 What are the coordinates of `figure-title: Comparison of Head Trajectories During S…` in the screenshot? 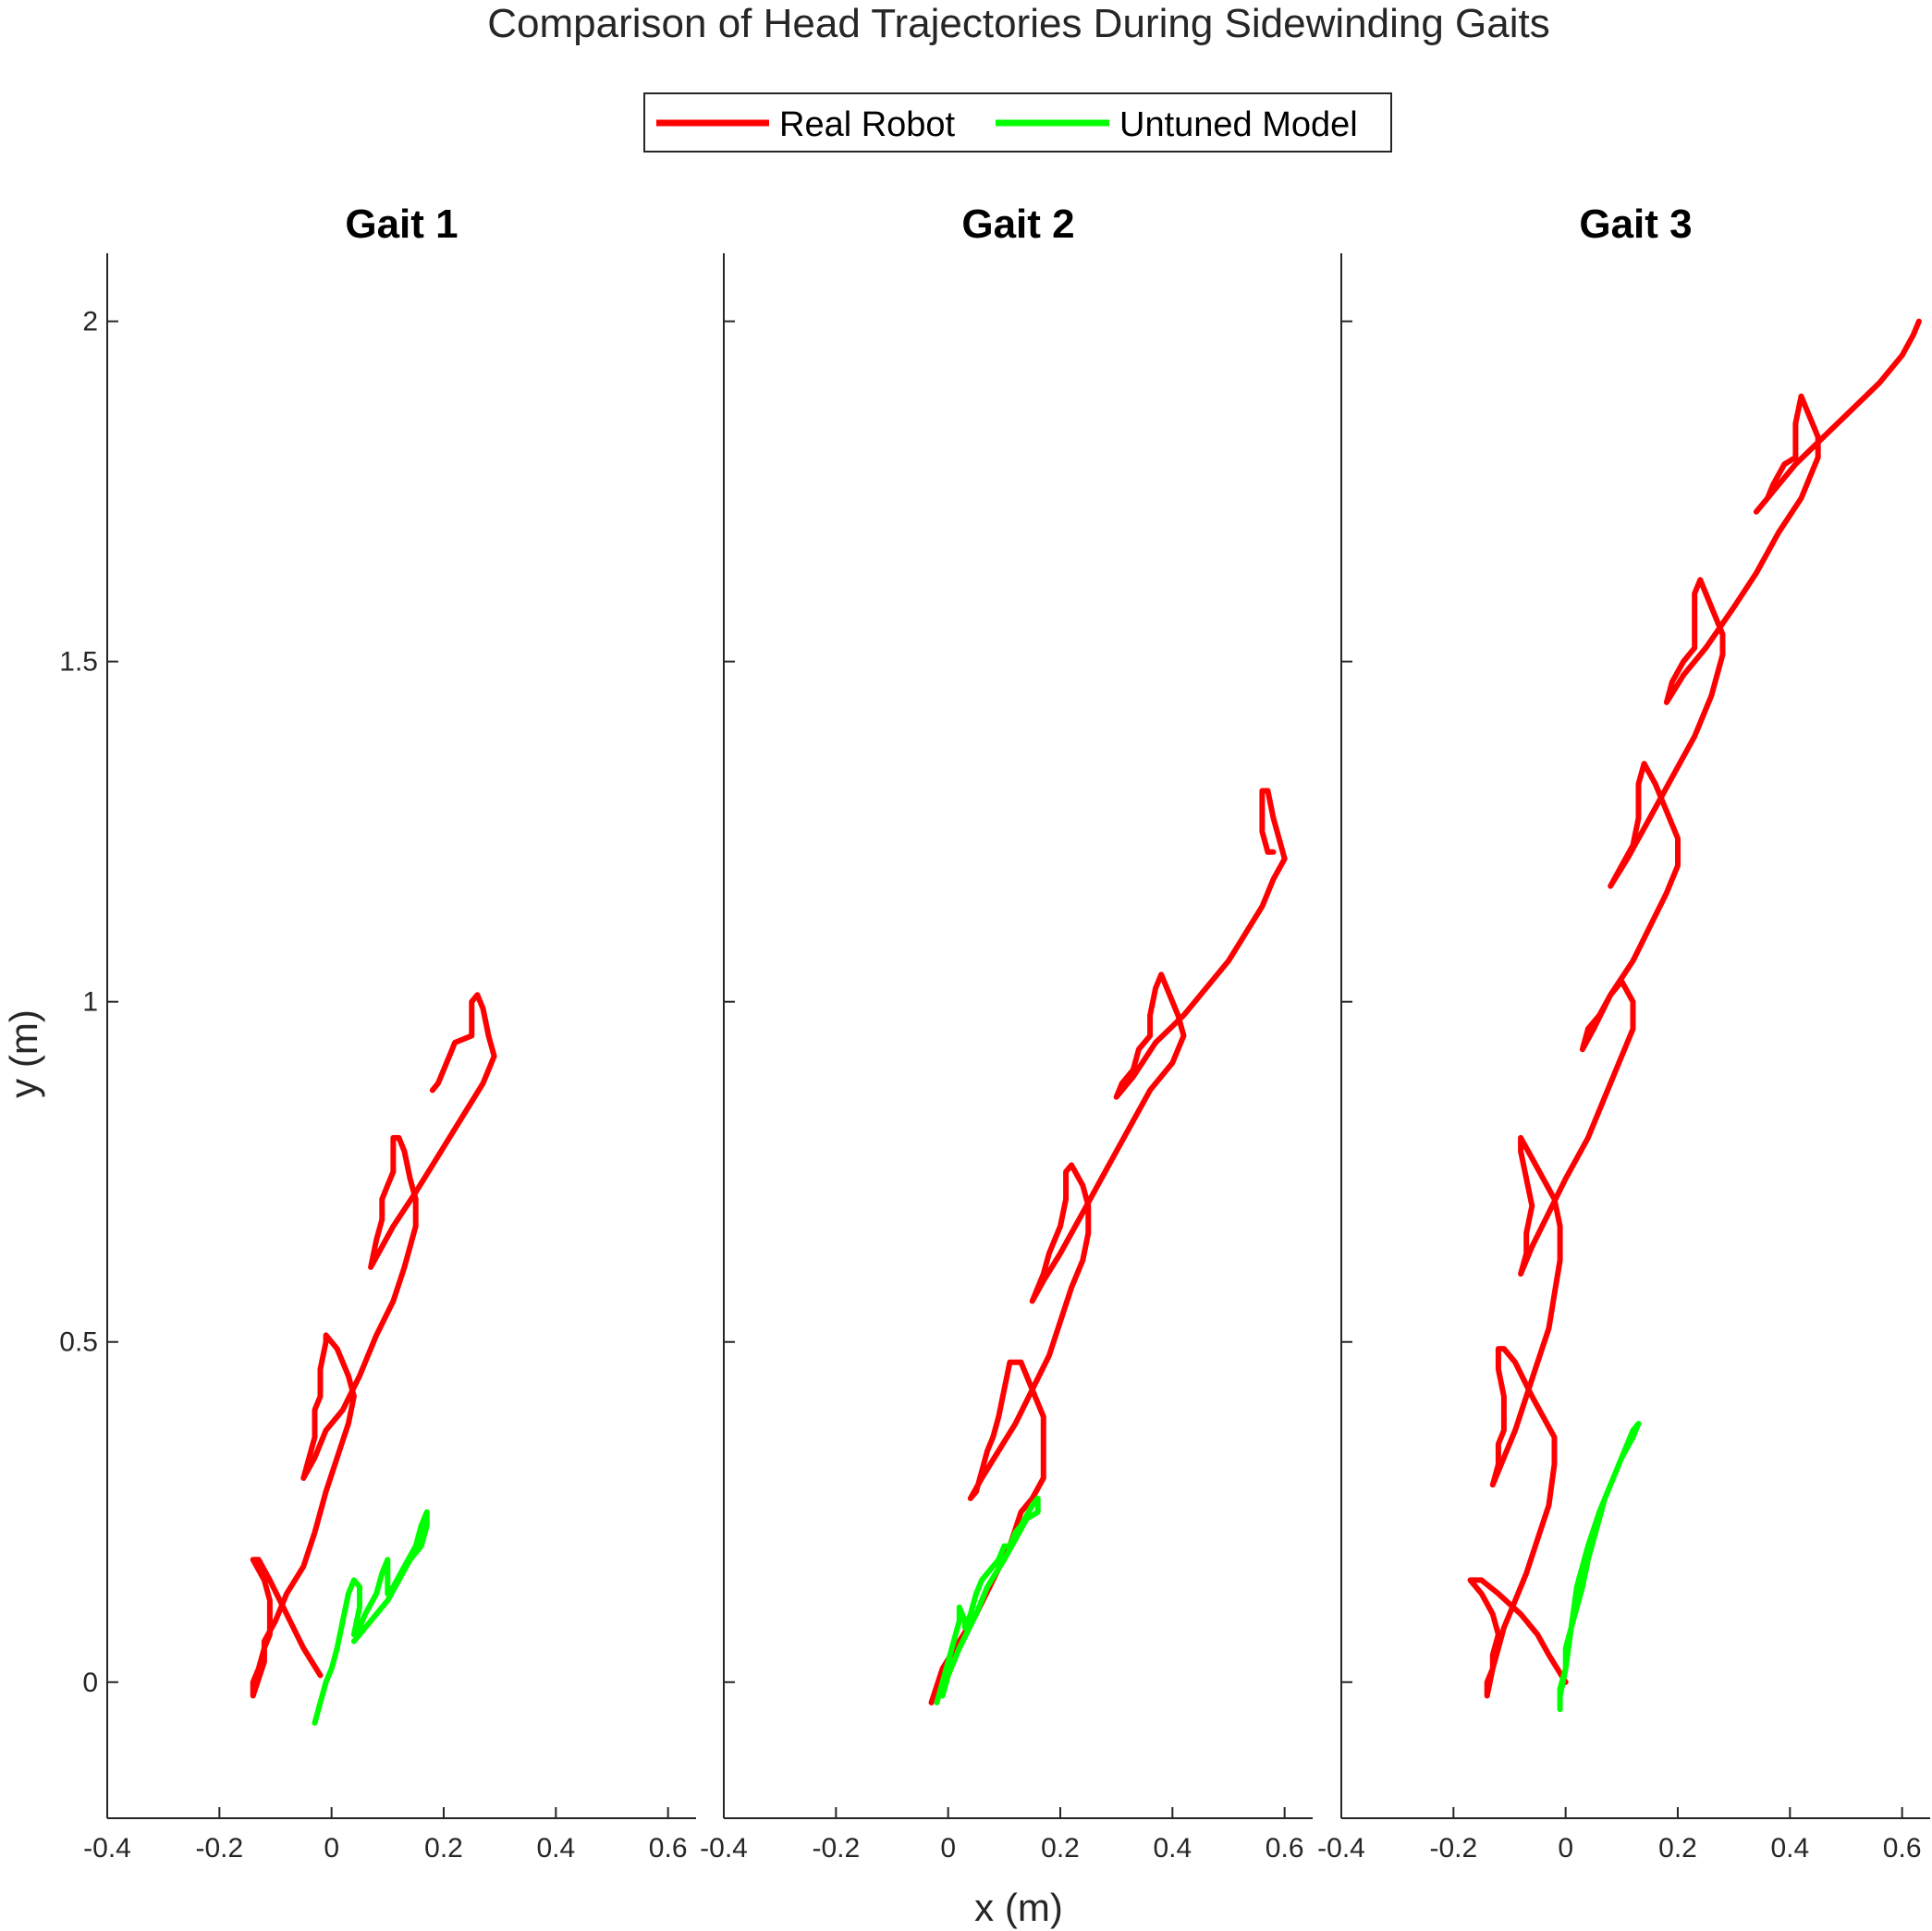 It's located at (1018, 23).